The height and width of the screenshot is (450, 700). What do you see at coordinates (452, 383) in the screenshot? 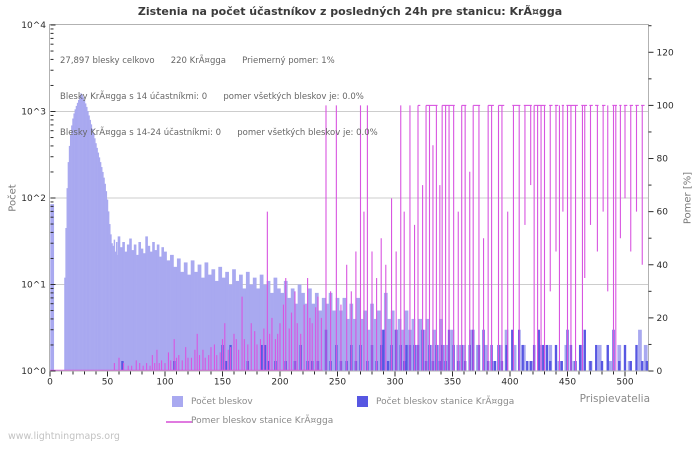
I see `svg-text: 350` at bounding box center [452, 383].